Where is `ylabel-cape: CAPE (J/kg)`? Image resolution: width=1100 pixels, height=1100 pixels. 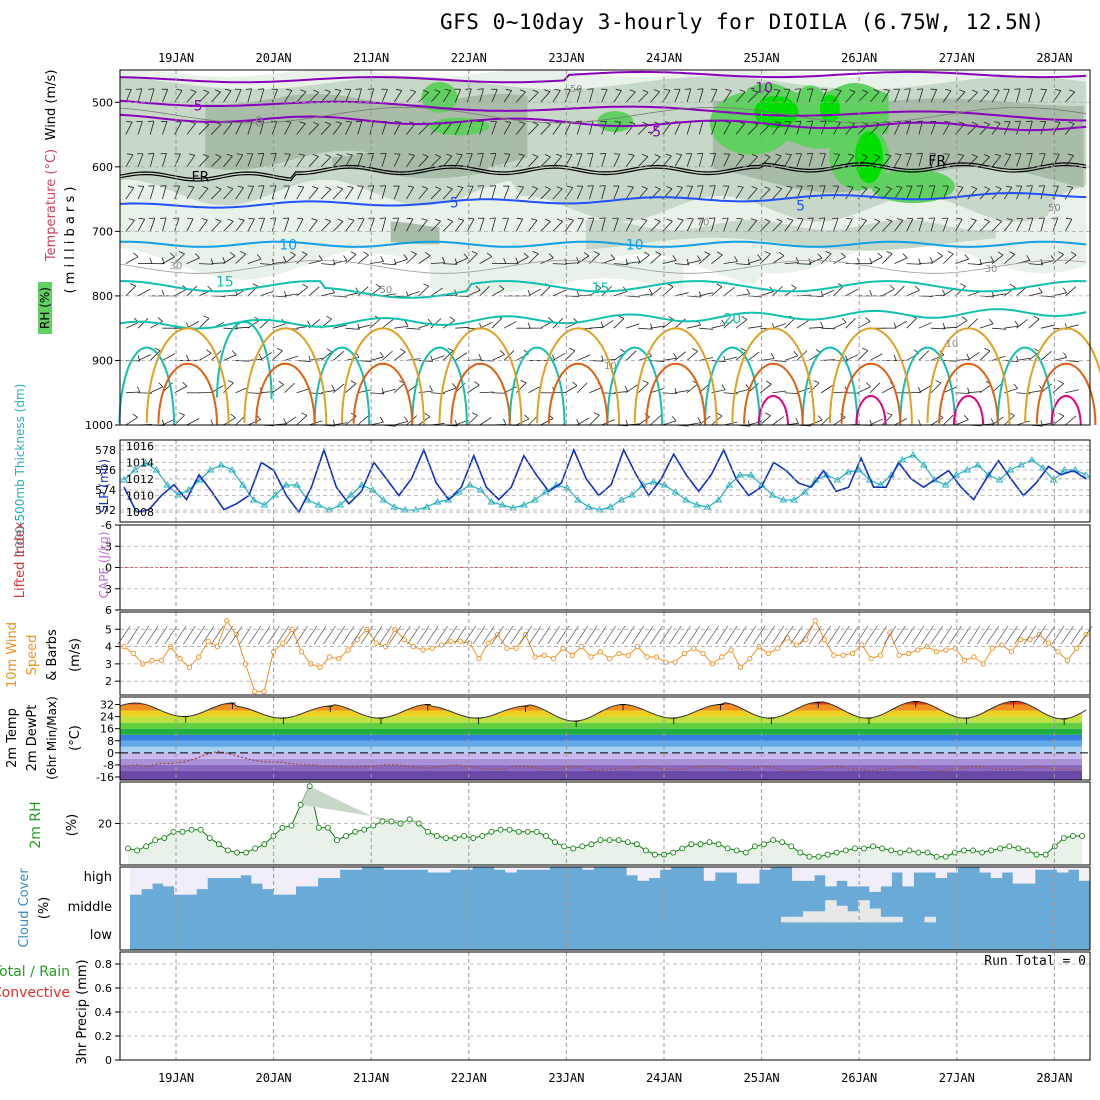 ylabel-cape: CAPE (J/kg) is located at coordinates (104, 565).